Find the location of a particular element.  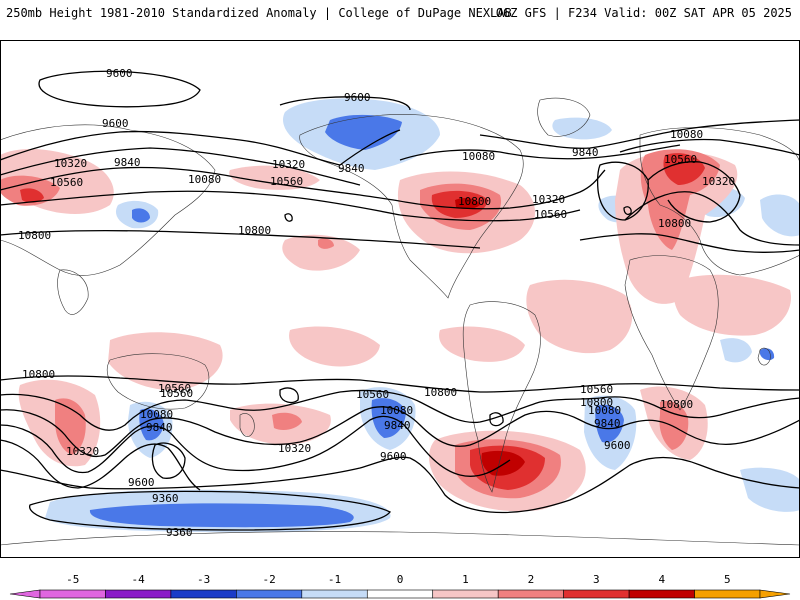

contour-9600-south is located at coordinates (400, 485).